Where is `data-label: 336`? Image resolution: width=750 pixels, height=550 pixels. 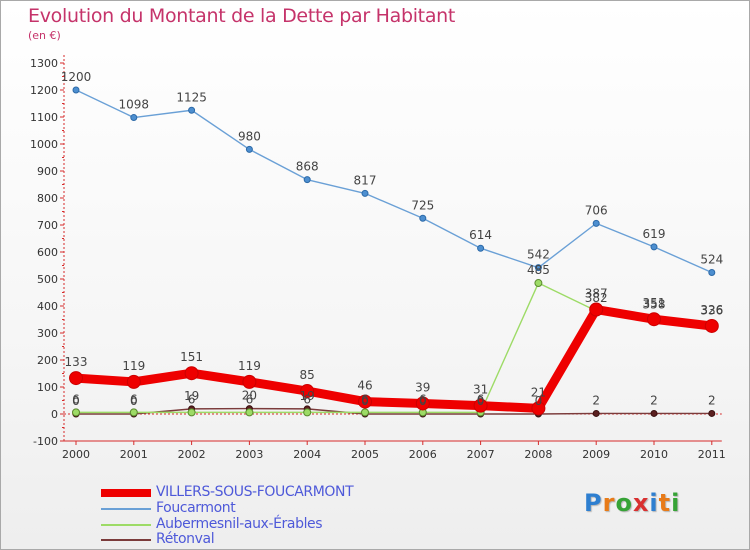
data-label: 336 is located at coordinates (711, 310).